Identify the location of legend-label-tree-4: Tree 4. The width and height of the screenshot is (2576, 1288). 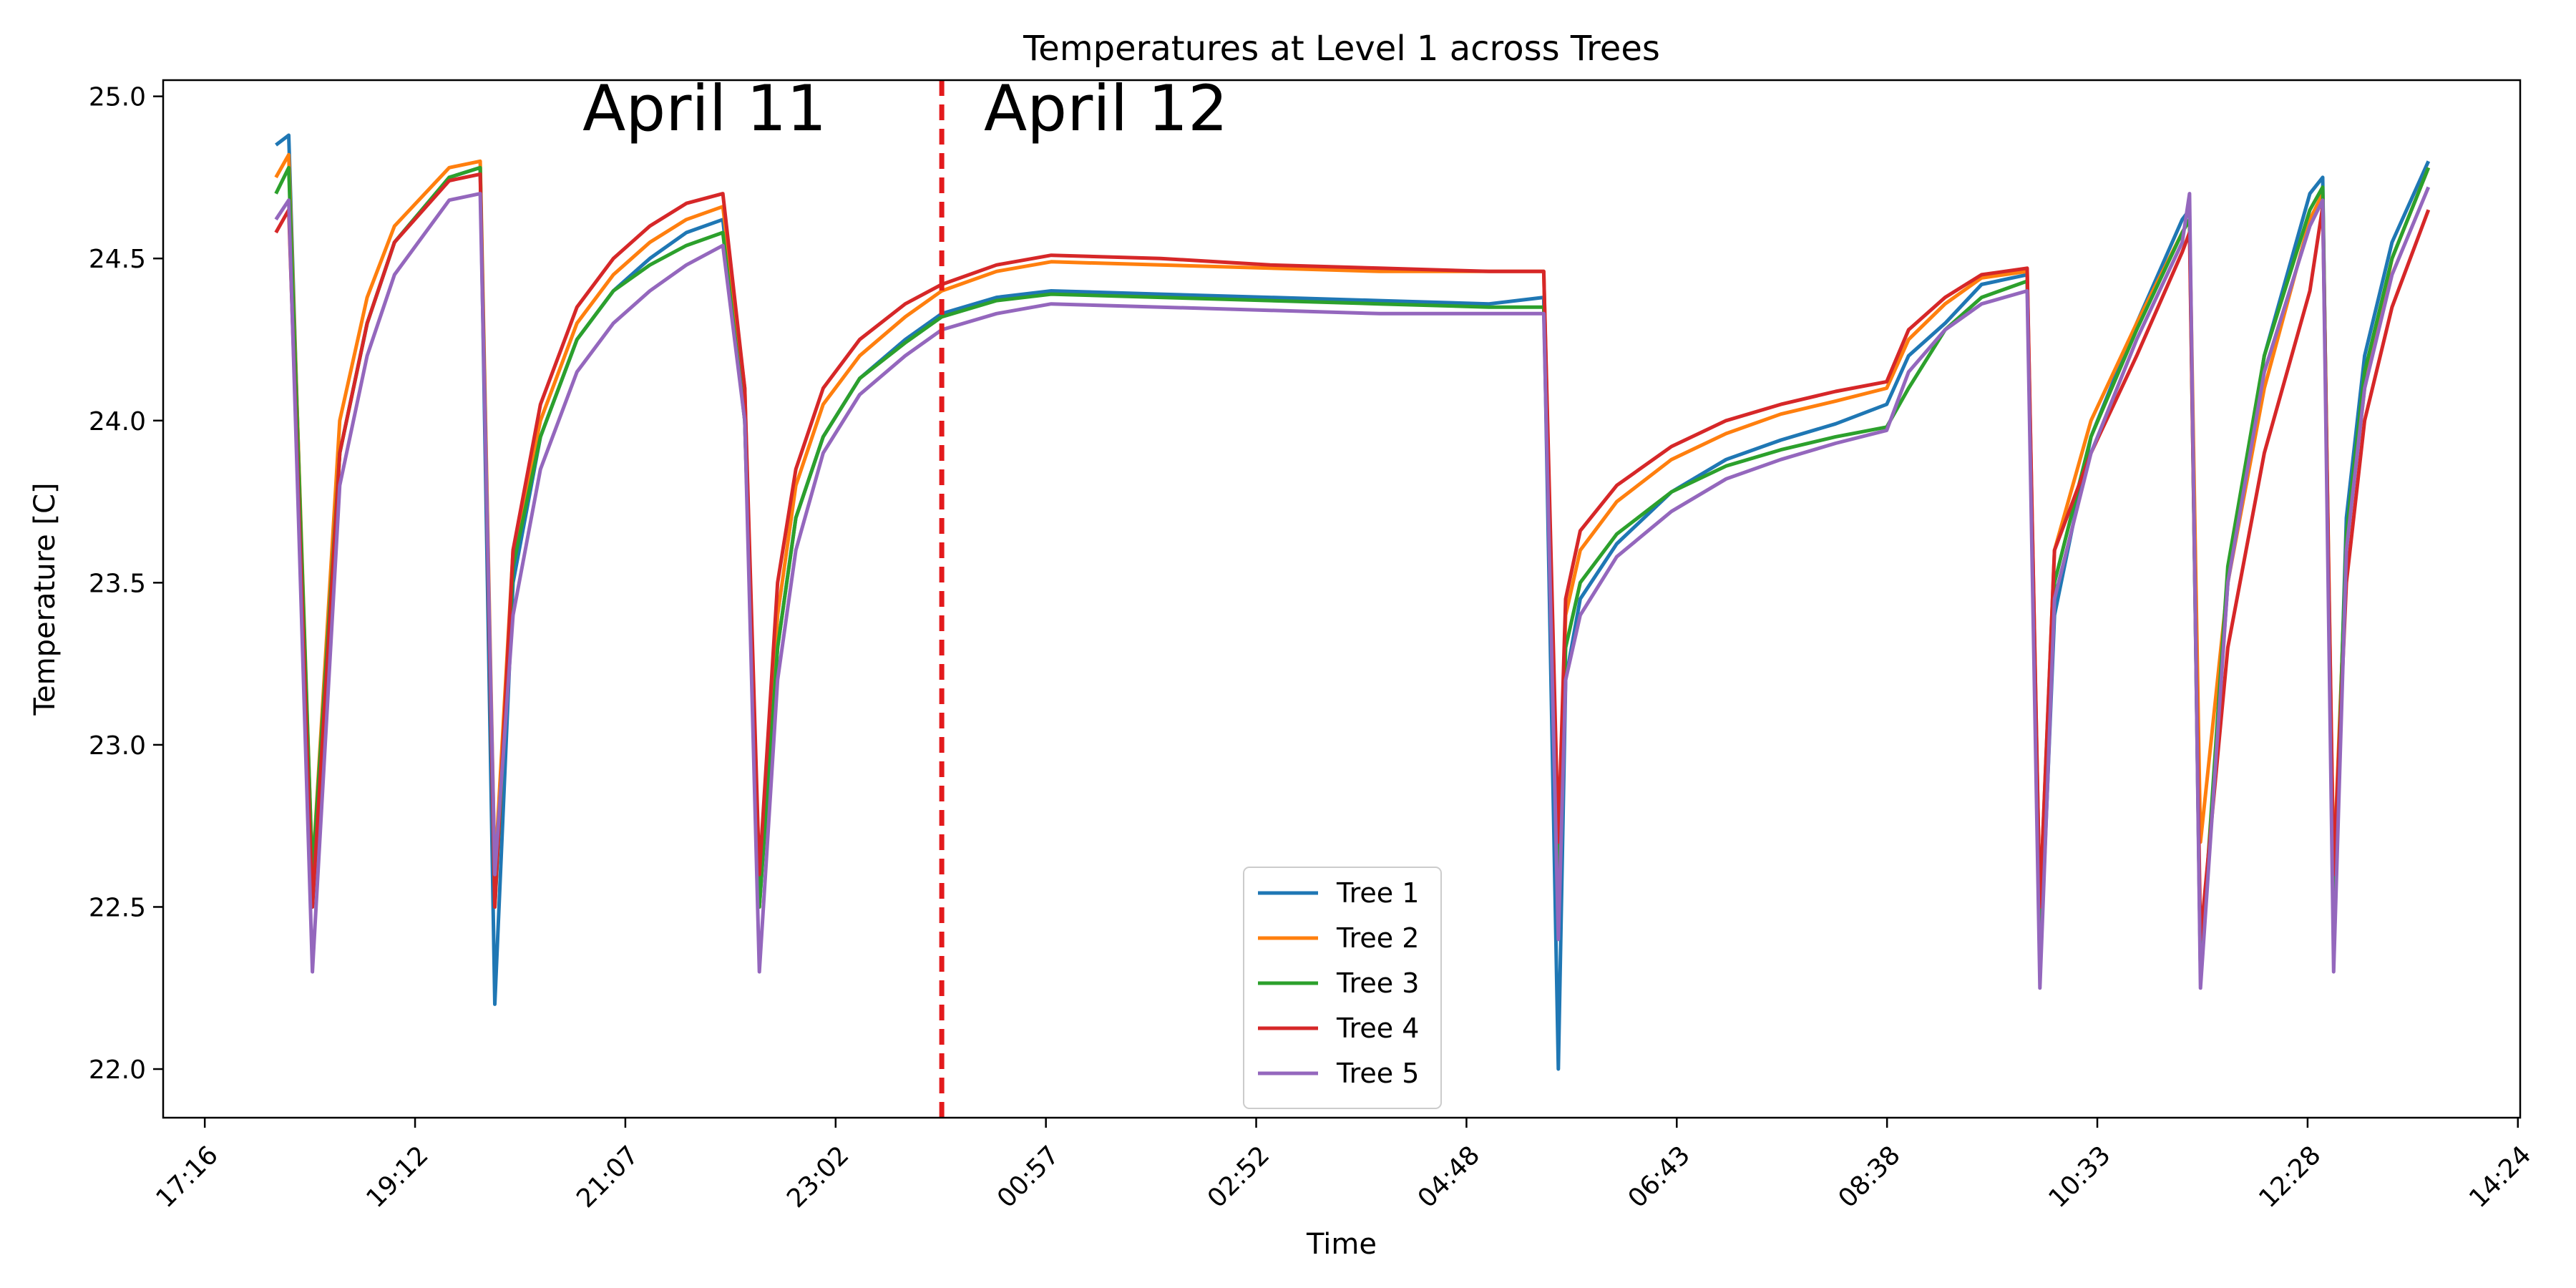
(1377, 1028).